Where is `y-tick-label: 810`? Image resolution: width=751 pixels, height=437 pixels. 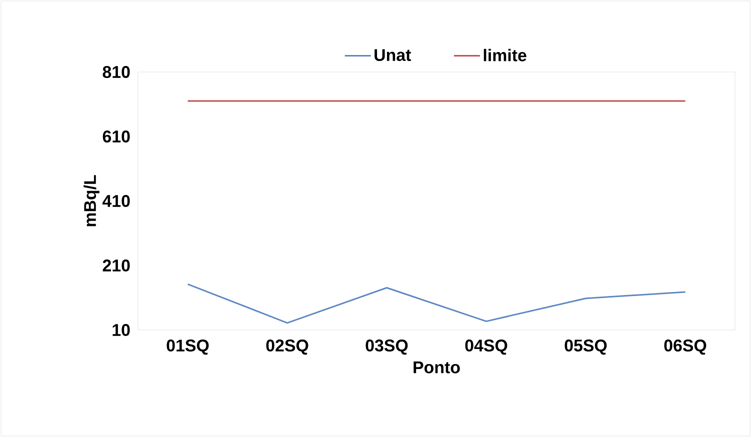
y-tick-label: 810 is located at coordinates (116, 72).